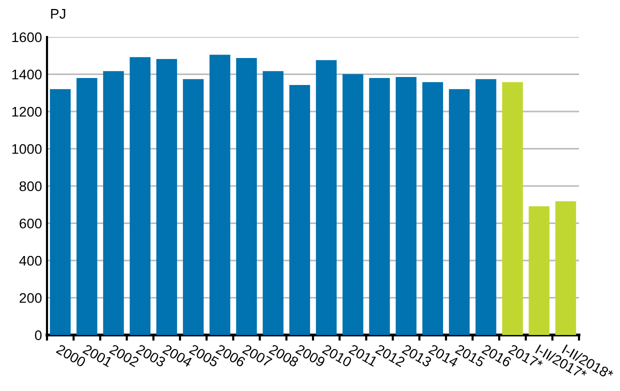 This screenshot has height=391, width=620. What do you see at coordinates (31, 186) in the screenshot?
I see `y-tick-label: 800` at bounding box center [31, 186].